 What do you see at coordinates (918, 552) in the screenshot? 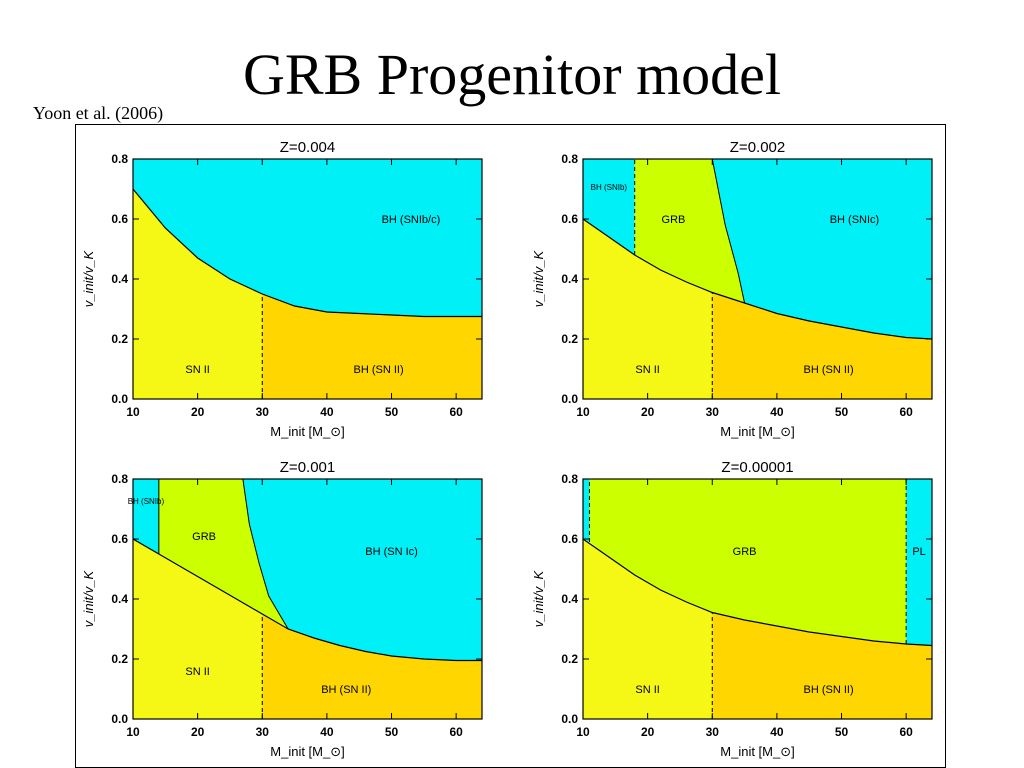
I see `region-label: PL` at bounding box center [918, 552].